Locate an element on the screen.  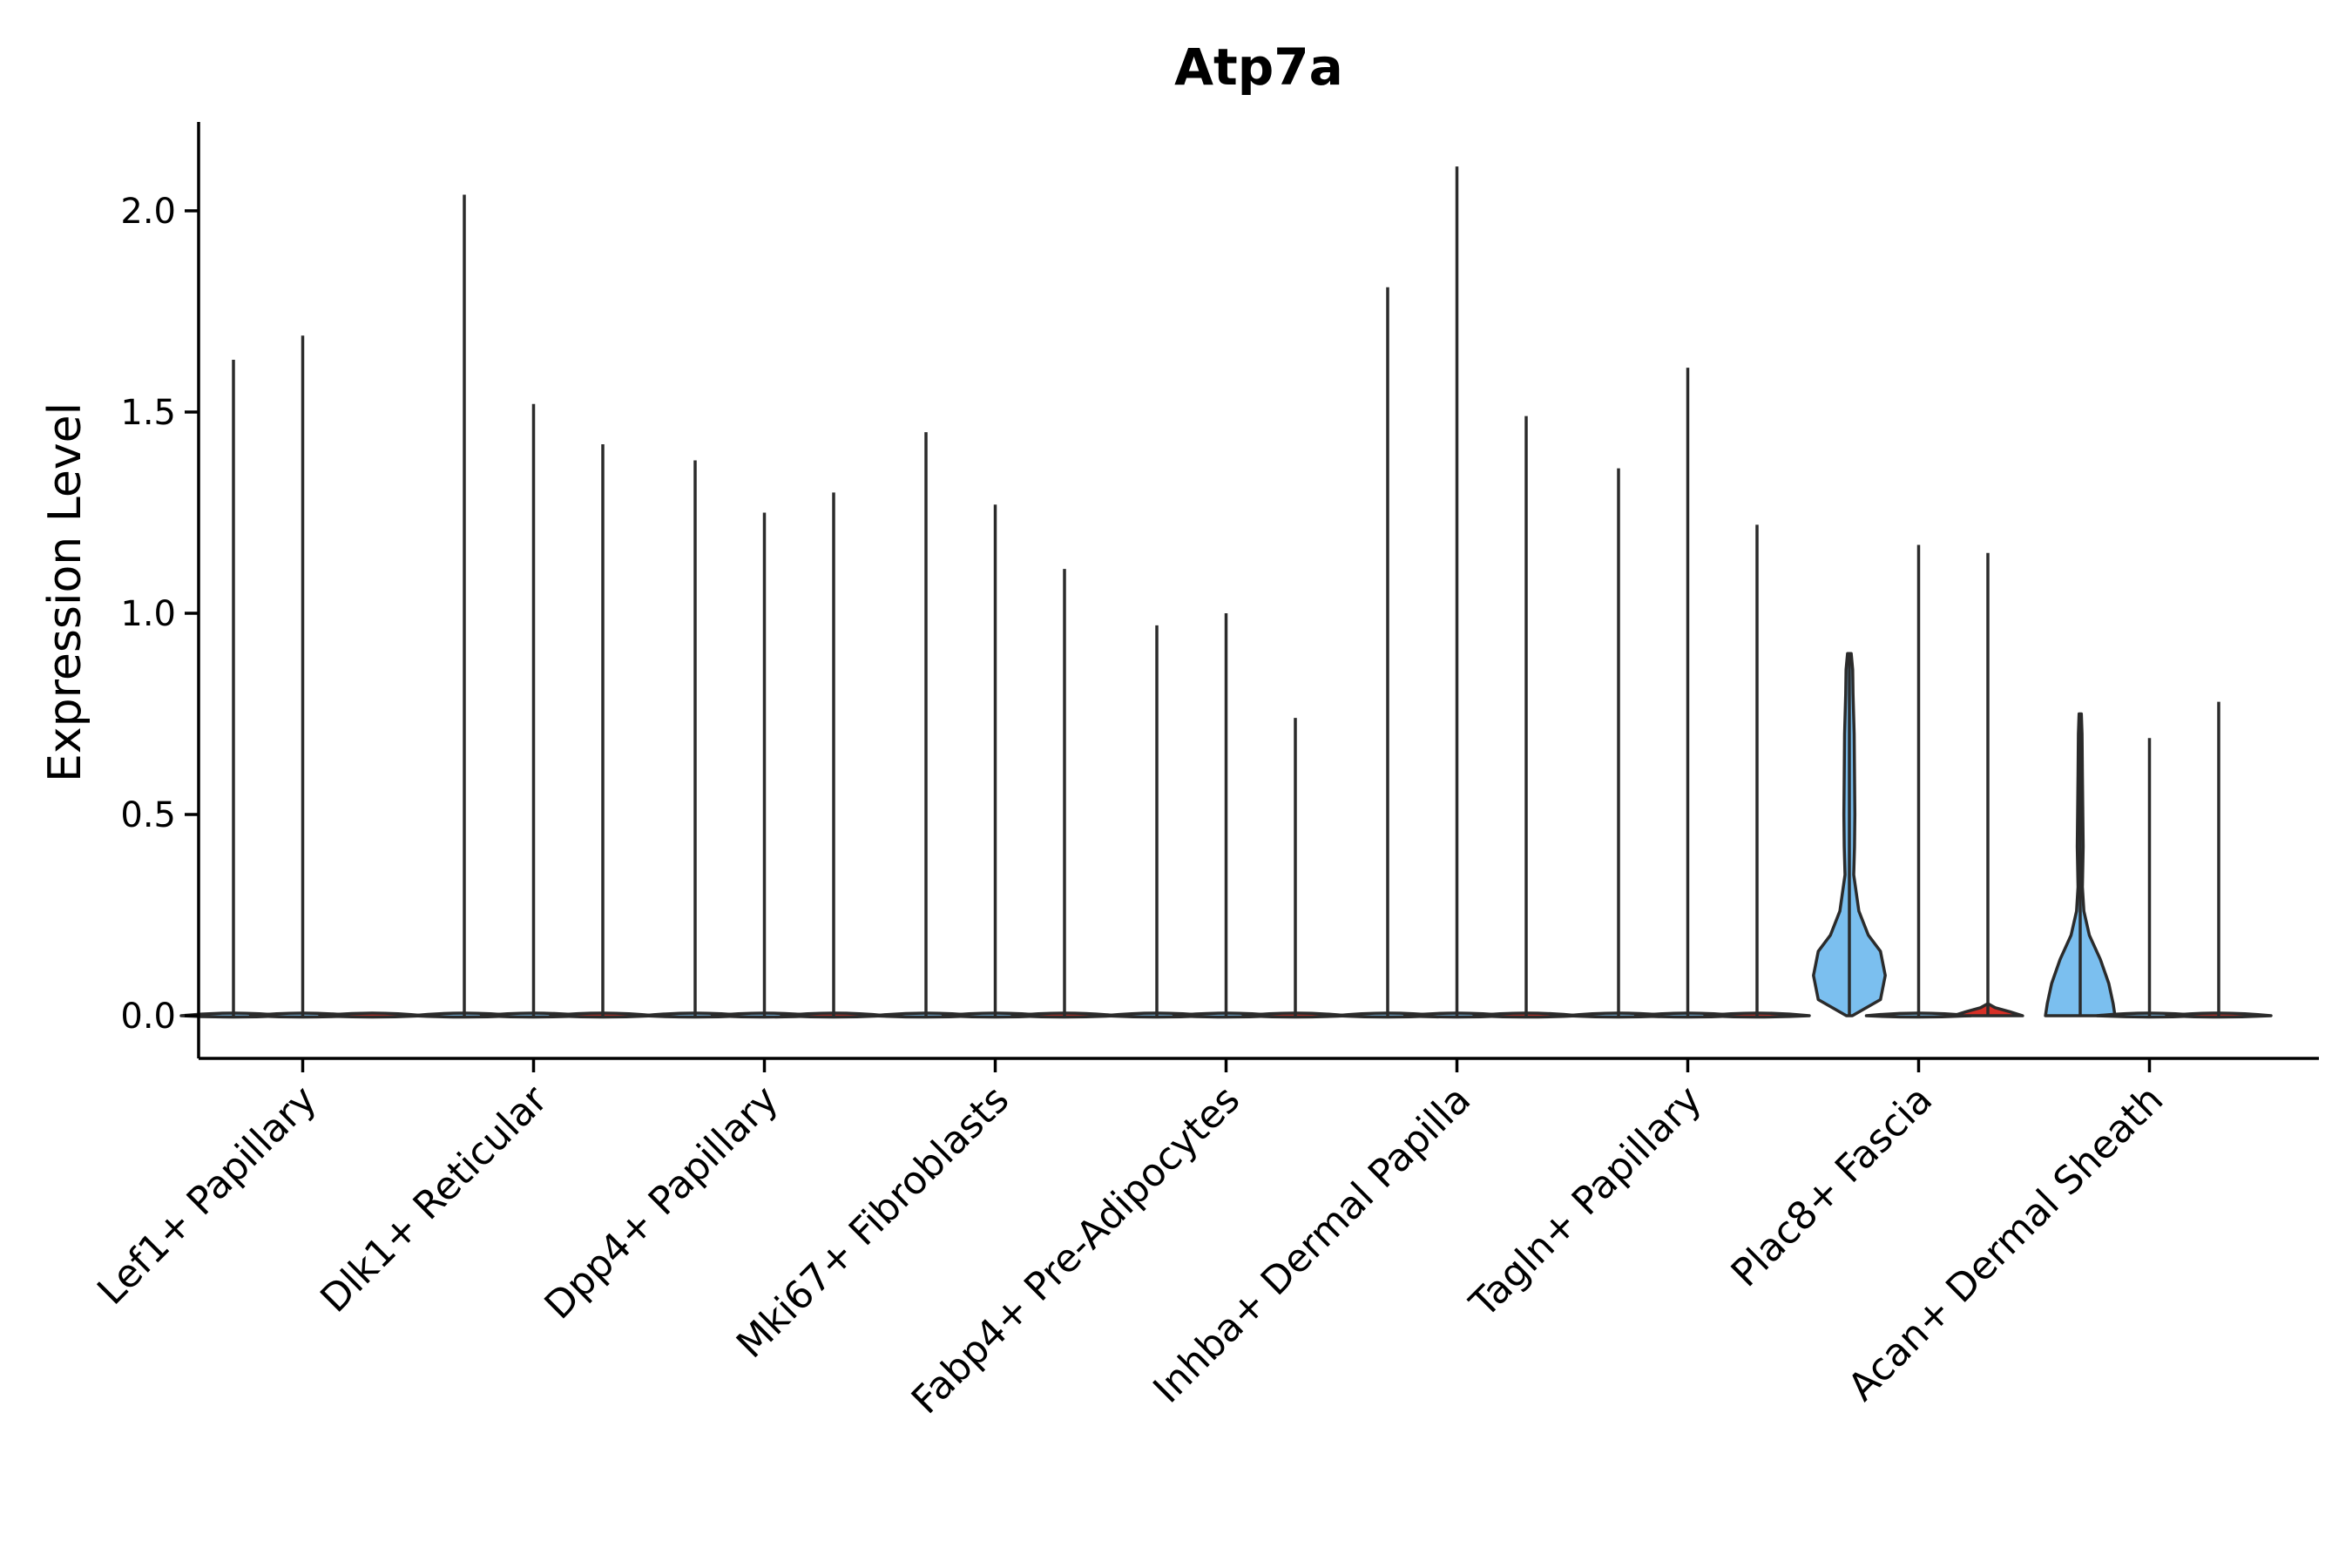
x-tick-label: Tagln+ Papillary is located at coordinates (1585, 1202).